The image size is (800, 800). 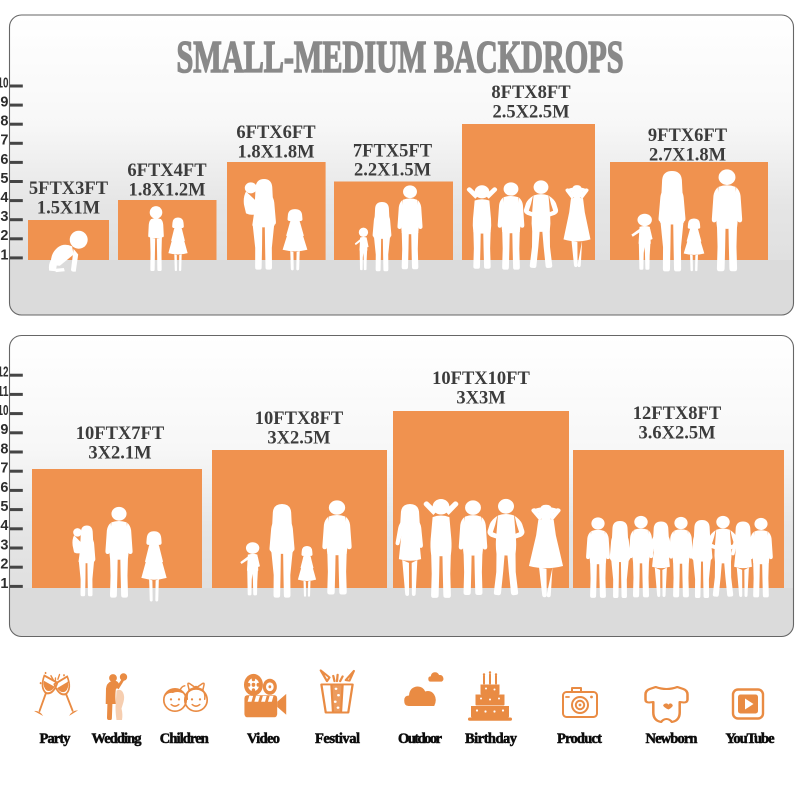 What do you see at coordinates (687, 156) in the screenshot?
I see `svg-text: 2.7X1.8M` at bounding box center [687, 156].